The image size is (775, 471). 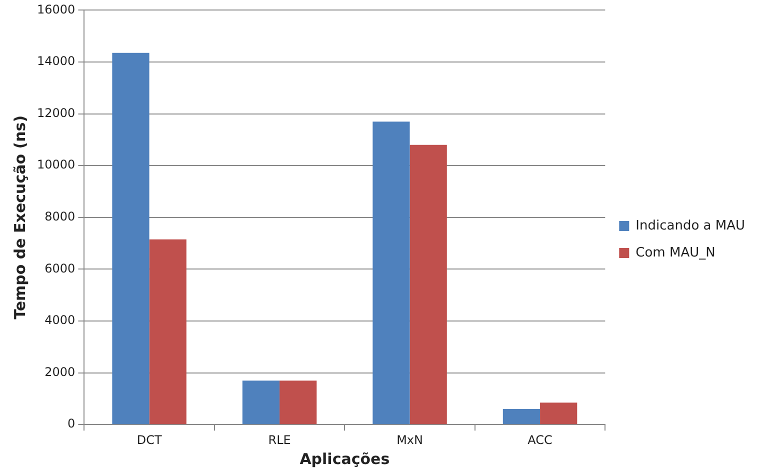 What do you see at coordinates (60, 268) in the screenshot?
I see `y-tick-label: 6000` at bounding box center [60, 268].